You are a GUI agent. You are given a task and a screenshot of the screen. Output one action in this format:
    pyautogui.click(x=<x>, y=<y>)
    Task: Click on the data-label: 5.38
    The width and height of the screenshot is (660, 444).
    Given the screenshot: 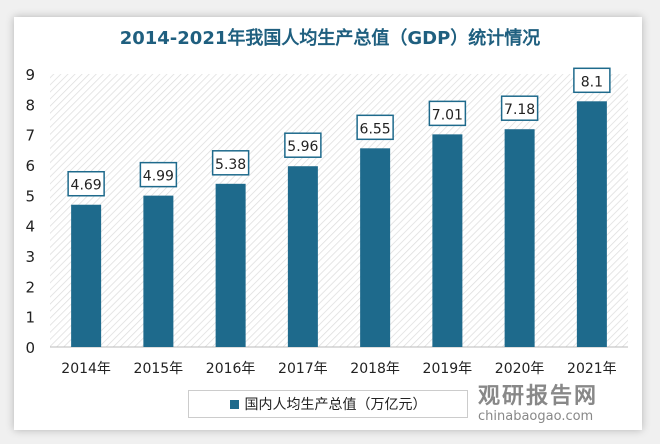 What is the action you would take?
    pyautogui.click(x=230, y=165)
    